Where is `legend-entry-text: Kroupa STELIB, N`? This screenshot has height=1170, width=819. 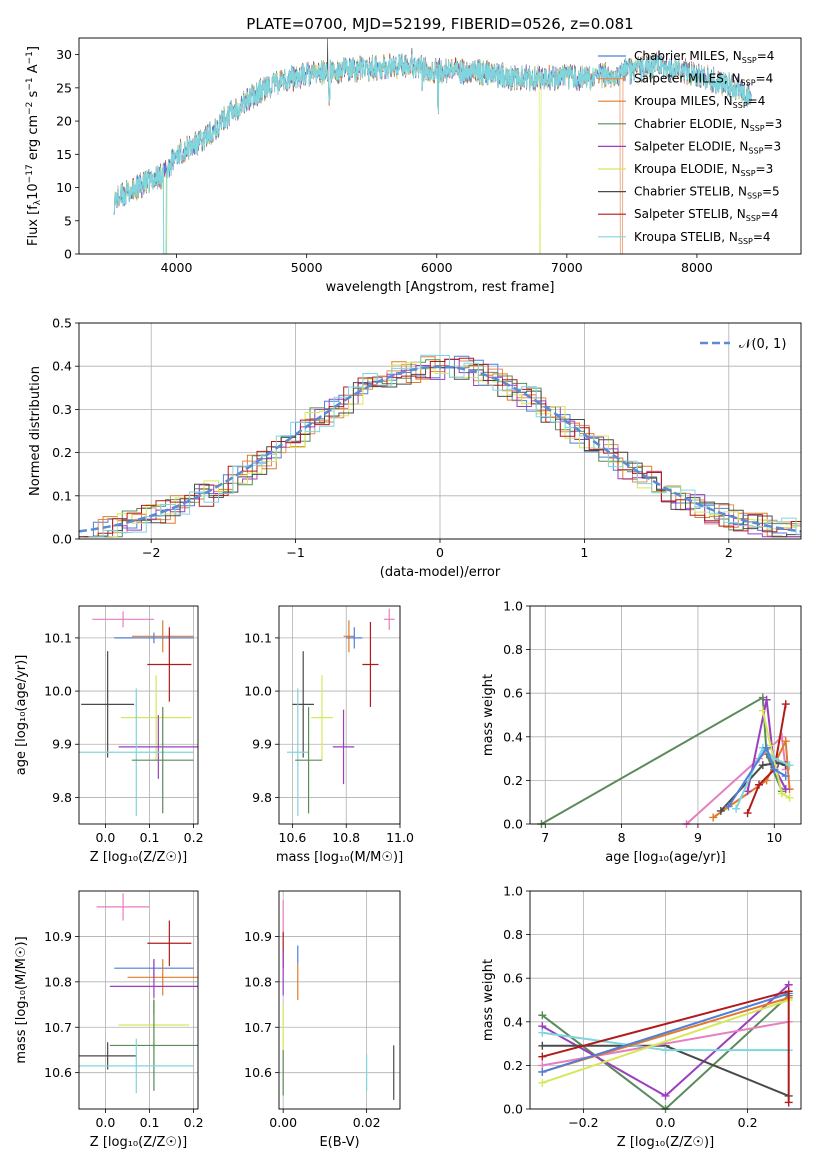 legend-entry-text: Kroupa STELIB, N is located at coordinates (686, 237).